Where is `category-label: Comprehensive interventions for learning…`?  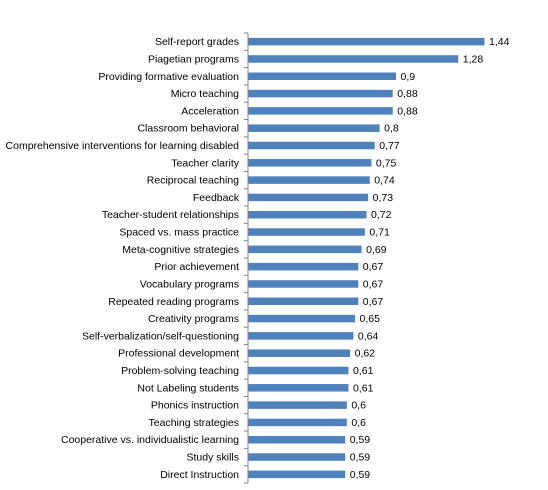
category-label: Comprehensive interventions for learning… is located at coordinates (123, 146).